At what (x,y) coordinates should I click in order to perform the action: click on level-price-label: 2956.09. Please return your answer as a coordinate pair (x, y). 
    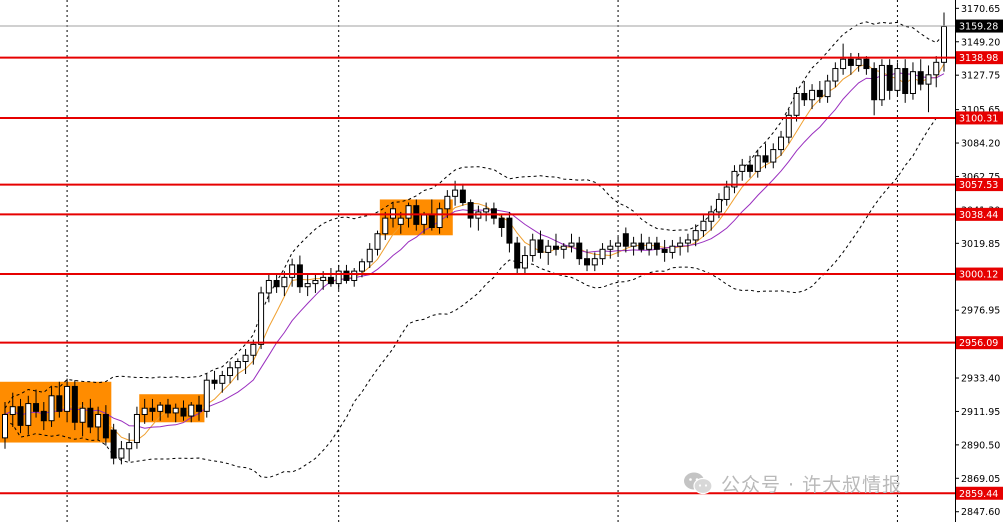
    Looking at the image, I should click on (978, 343).